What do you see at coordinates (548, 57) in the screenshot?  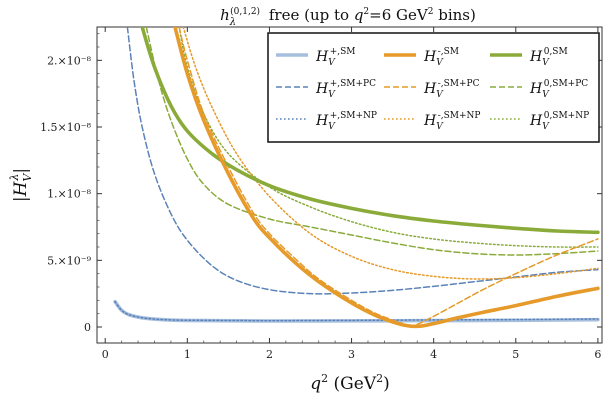 I see `legend-label-zero-sm: HV0,SM` at bounding box center [548, 57].